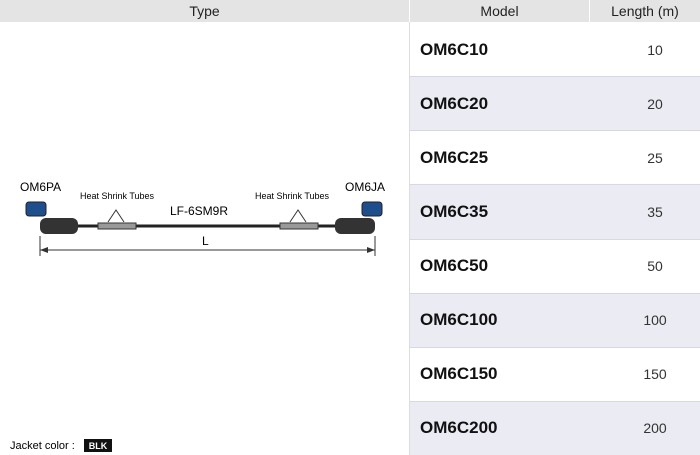 Image resolution: width=700 pixels, height=455 pixels. Describe the element at coordinates (117, 196) in the screenshot. I see `tube-left-label: Heat Shrink Tubes` at that location.